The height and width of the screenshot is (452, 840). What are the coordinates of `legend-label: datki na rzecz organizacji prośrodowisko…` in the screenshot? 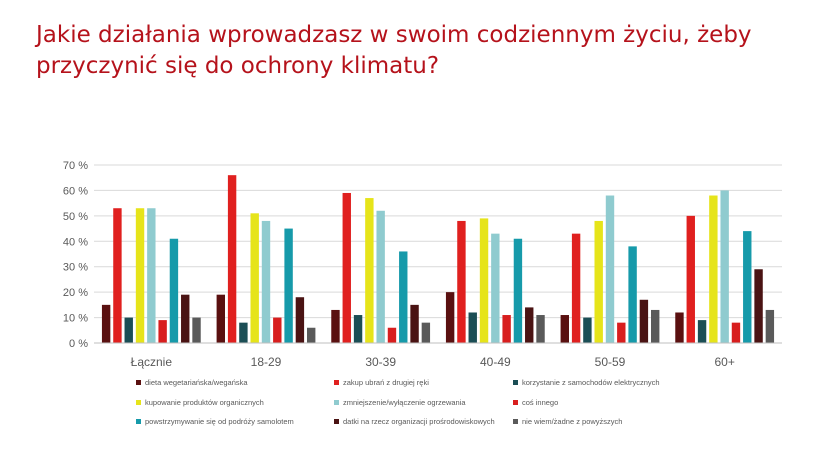 It's located at (419, 421).